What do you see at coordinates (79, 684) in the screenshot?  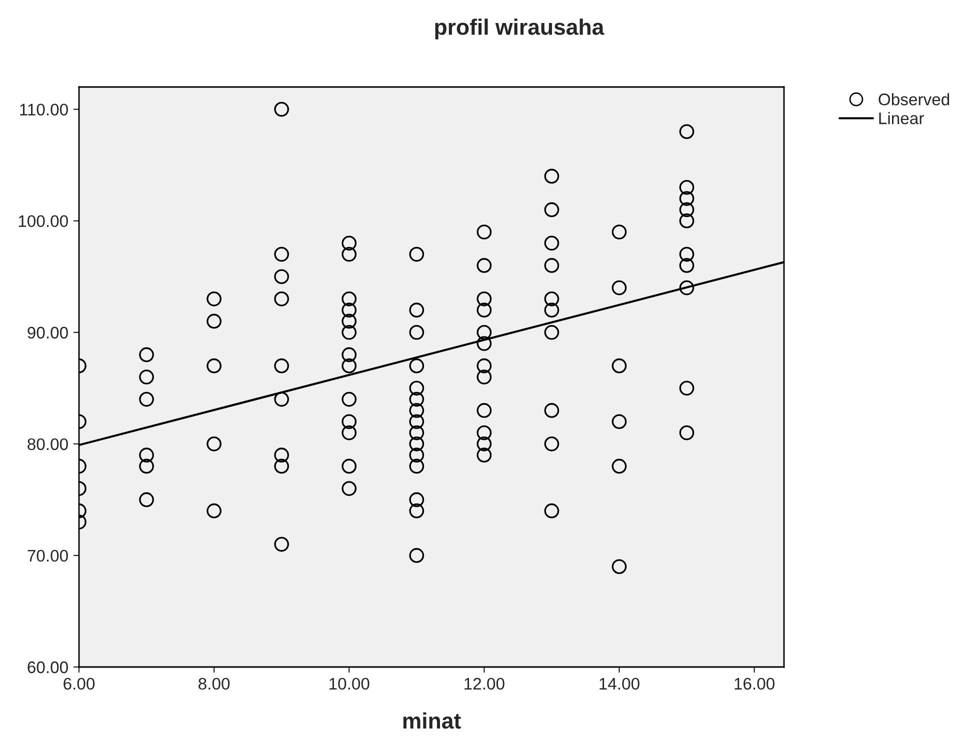 I see `x-tick-label: 6.00` at bounding box center [79, 684].